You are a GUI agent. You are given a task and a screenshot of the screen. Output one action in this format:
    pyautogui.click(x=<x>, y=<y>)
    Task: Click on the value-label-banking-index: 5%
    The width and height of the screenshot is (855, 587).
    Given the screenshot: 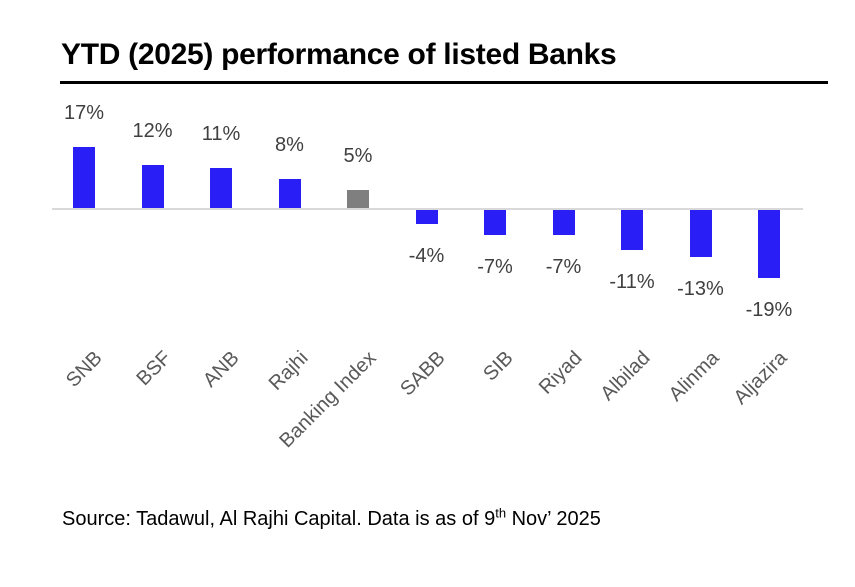 What is the action you would take?
    pyautogui.click(x=358, y=156)
    